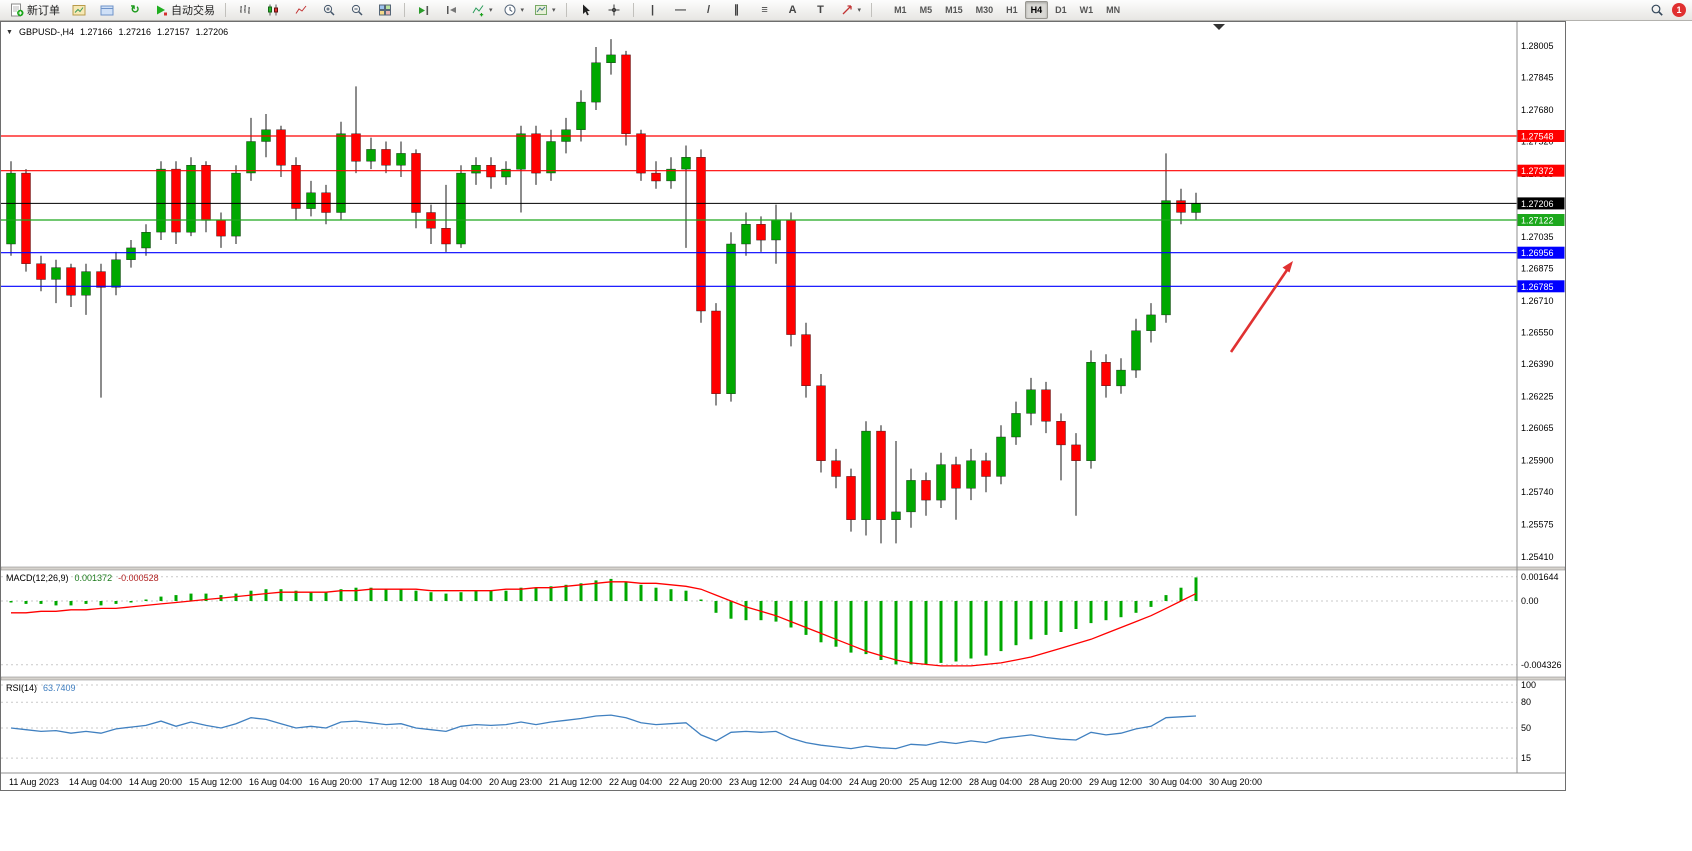 Image resolution: width=1692 pixels, height=851 pixels. Describe the element at coordinates (1113, 10) in the screenshot. I see `timeframe-mn-button: MN` at that location.